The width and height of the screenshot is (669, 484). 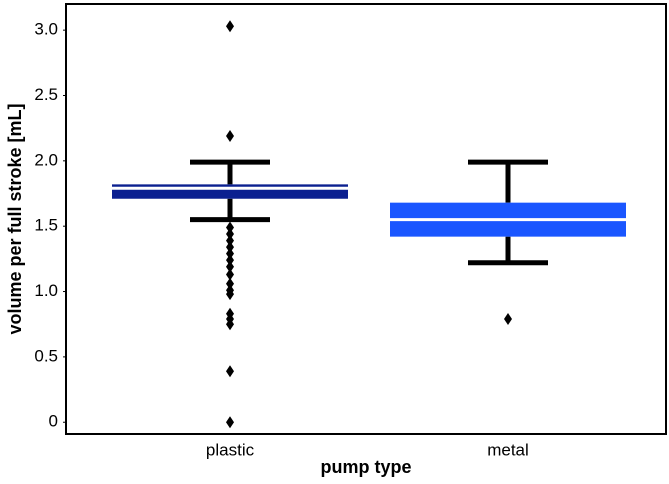 What do you see at coordinates (230, 449) in the screenshot?
I see `x-tick-label: plastic` at bounding box center [230, 449].